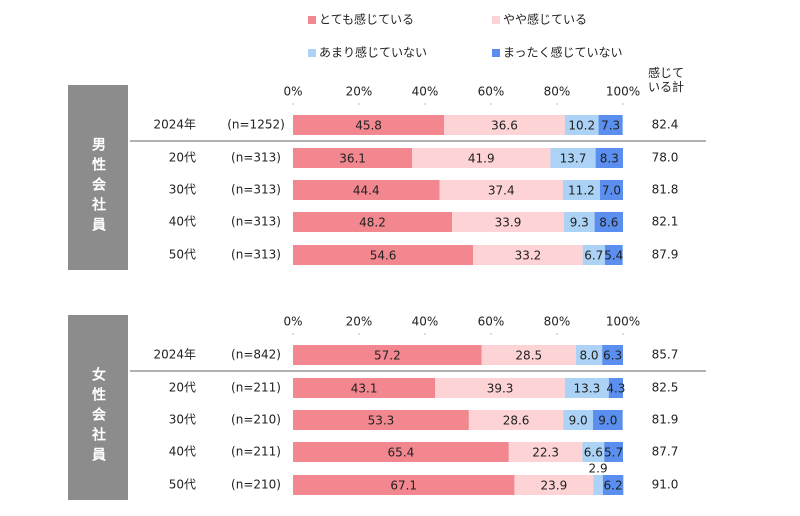 The image size is (800, 516). Describe the element at coordinates (665, 255) in the screenshot. I see `total-label: 87.9` at that location.